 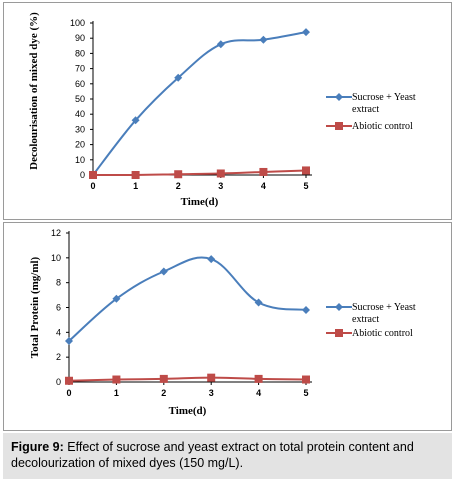 What do you see at coordinates (35, 307) in the screenshot?
I see `y-axis-title: Total Protein (mg/ml)` at bounding box center [35, 307].